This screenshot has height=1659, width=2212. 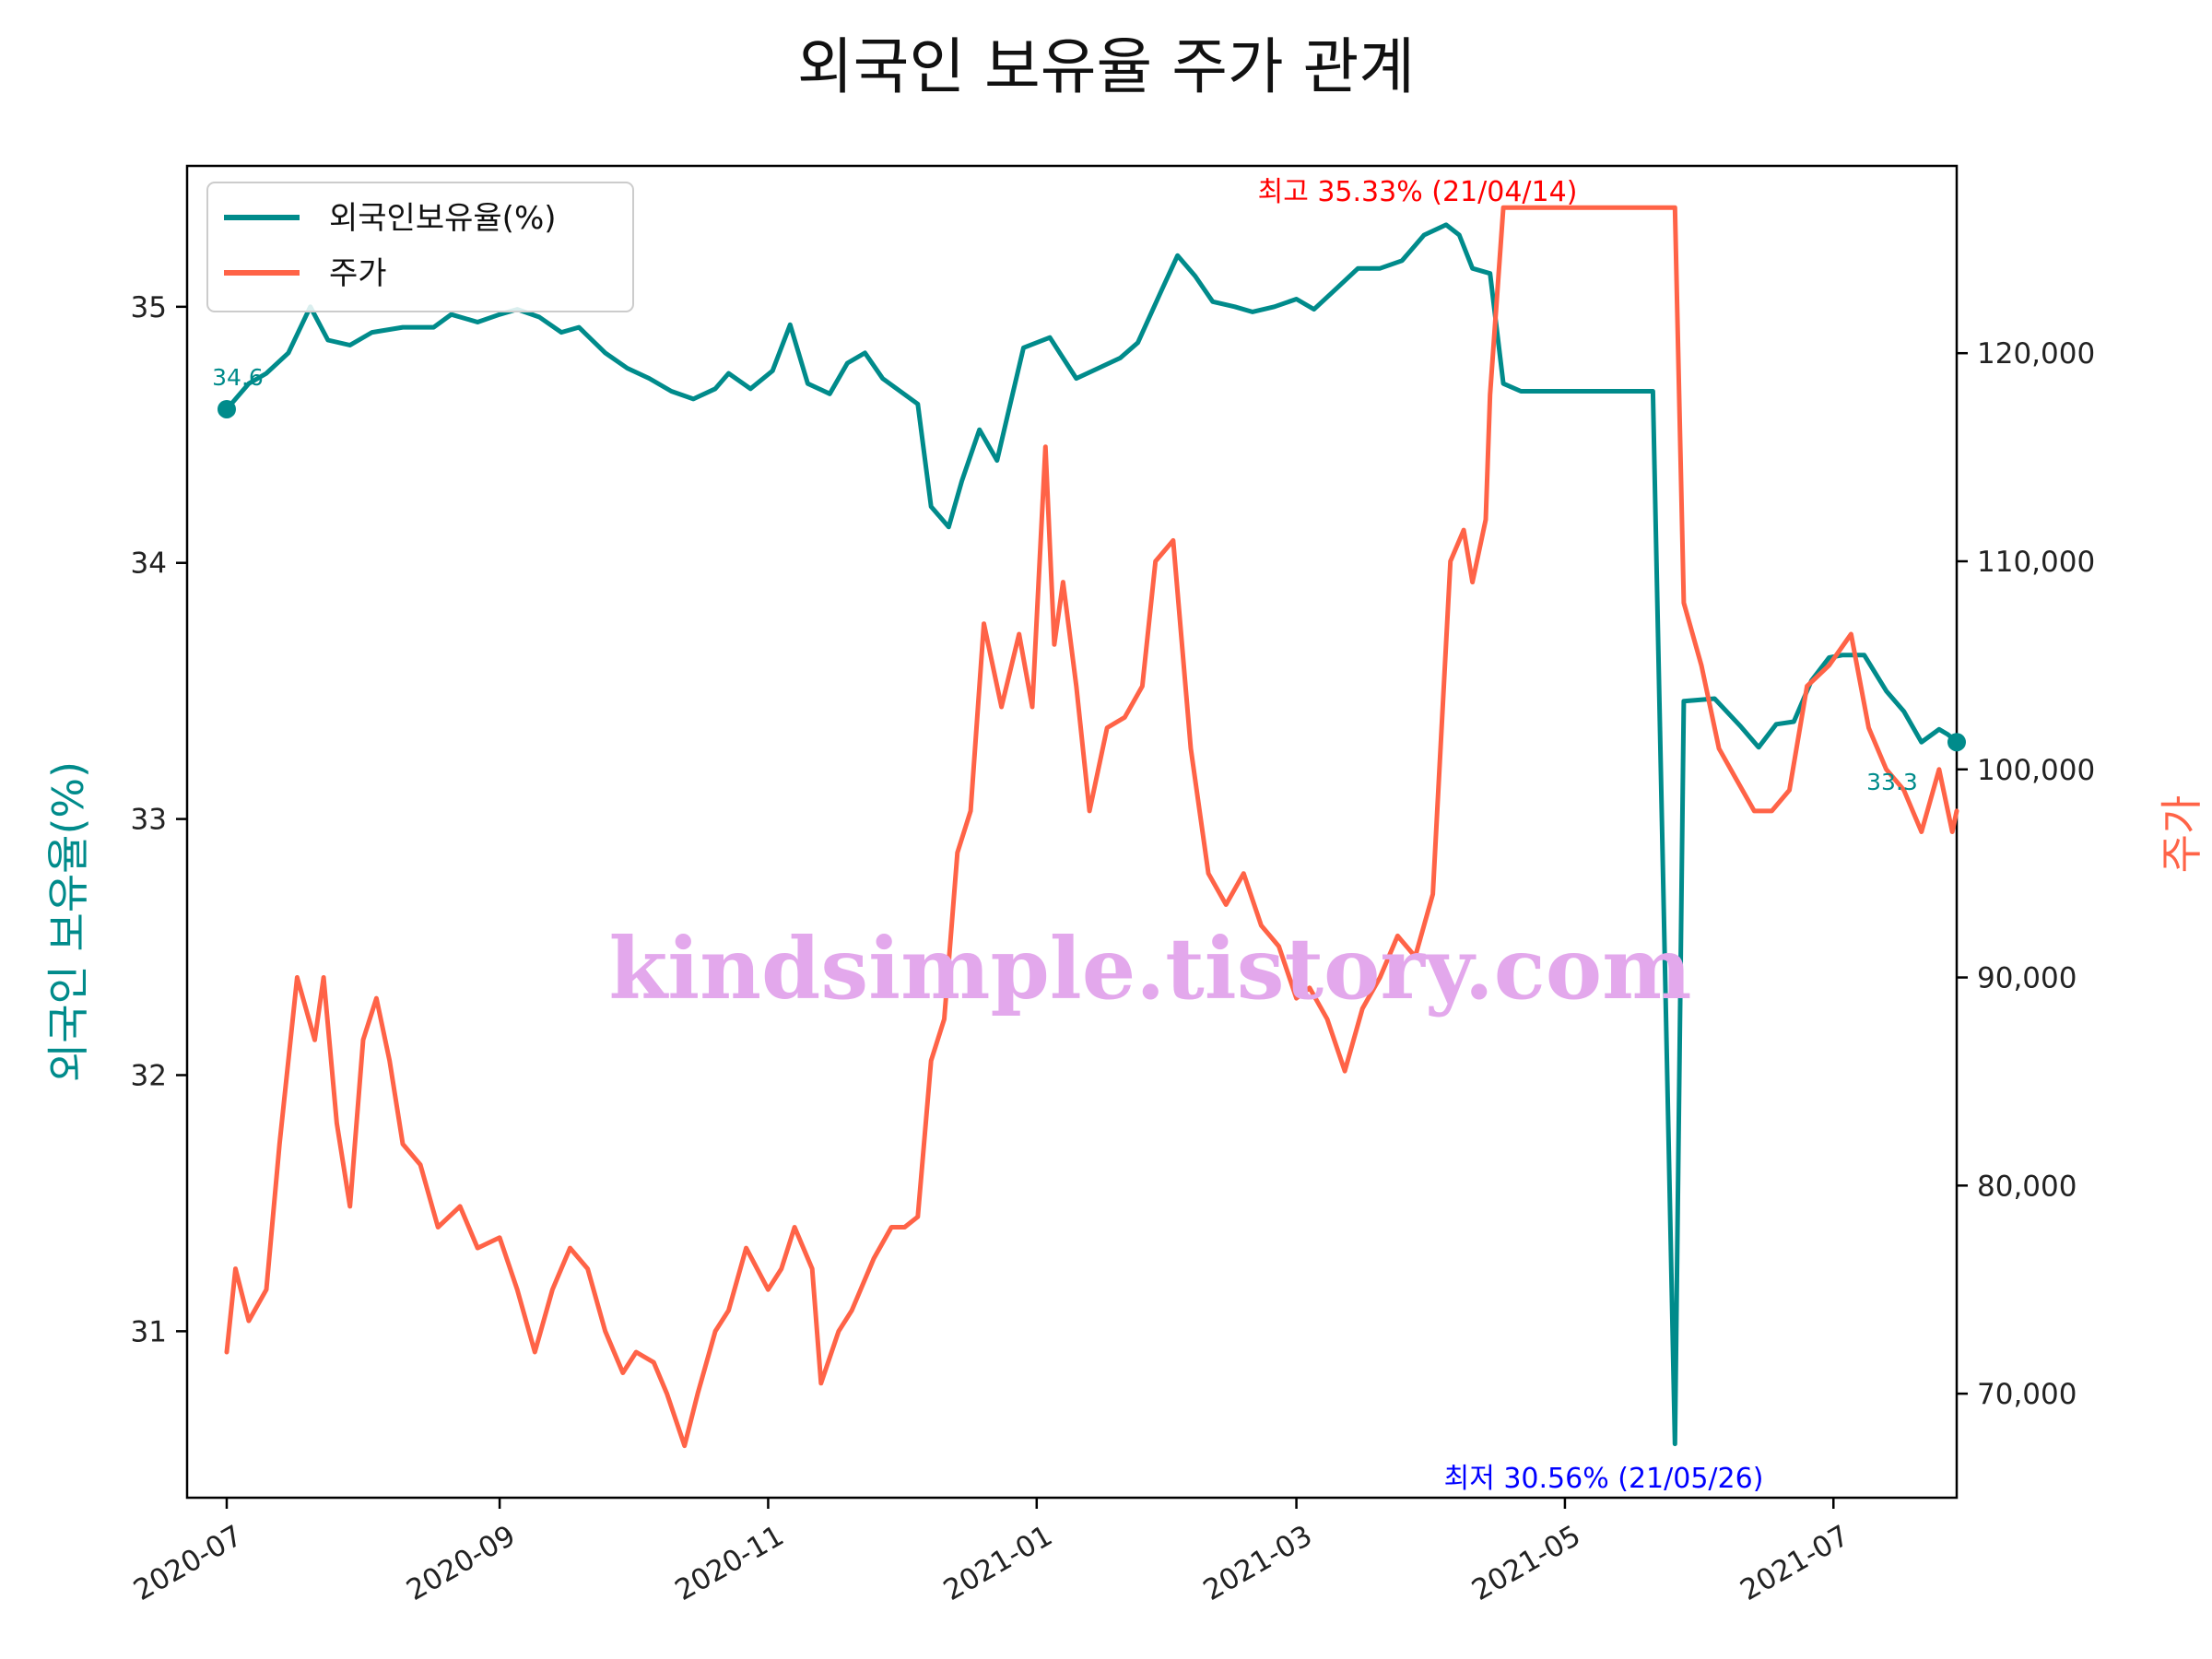 I want to click on start-marker, so click(x=226, y=408).